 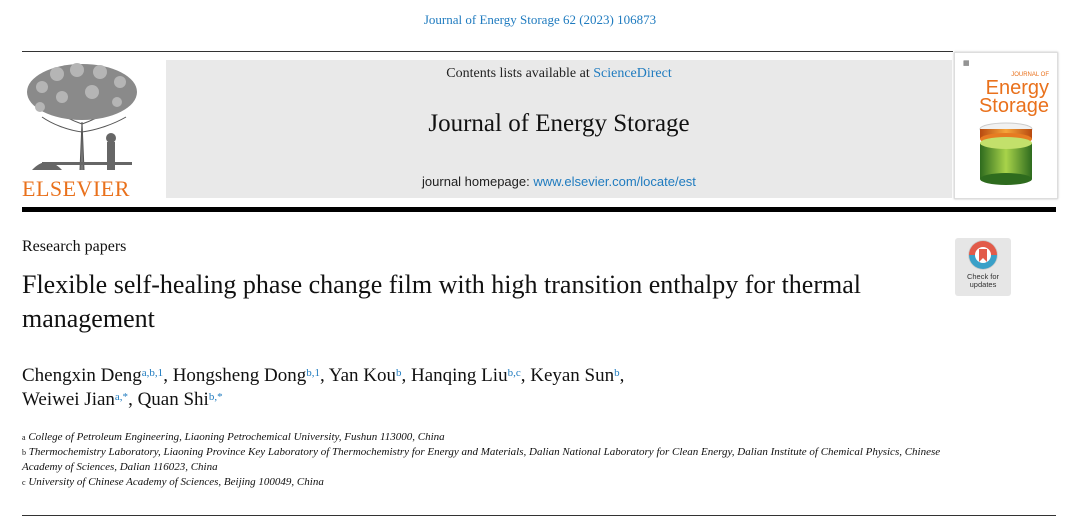 What do you see at coordinates (313, 373) in the screenshot?
I see `author-affiliation-marks: b,1` at bounding box center [313, 373].